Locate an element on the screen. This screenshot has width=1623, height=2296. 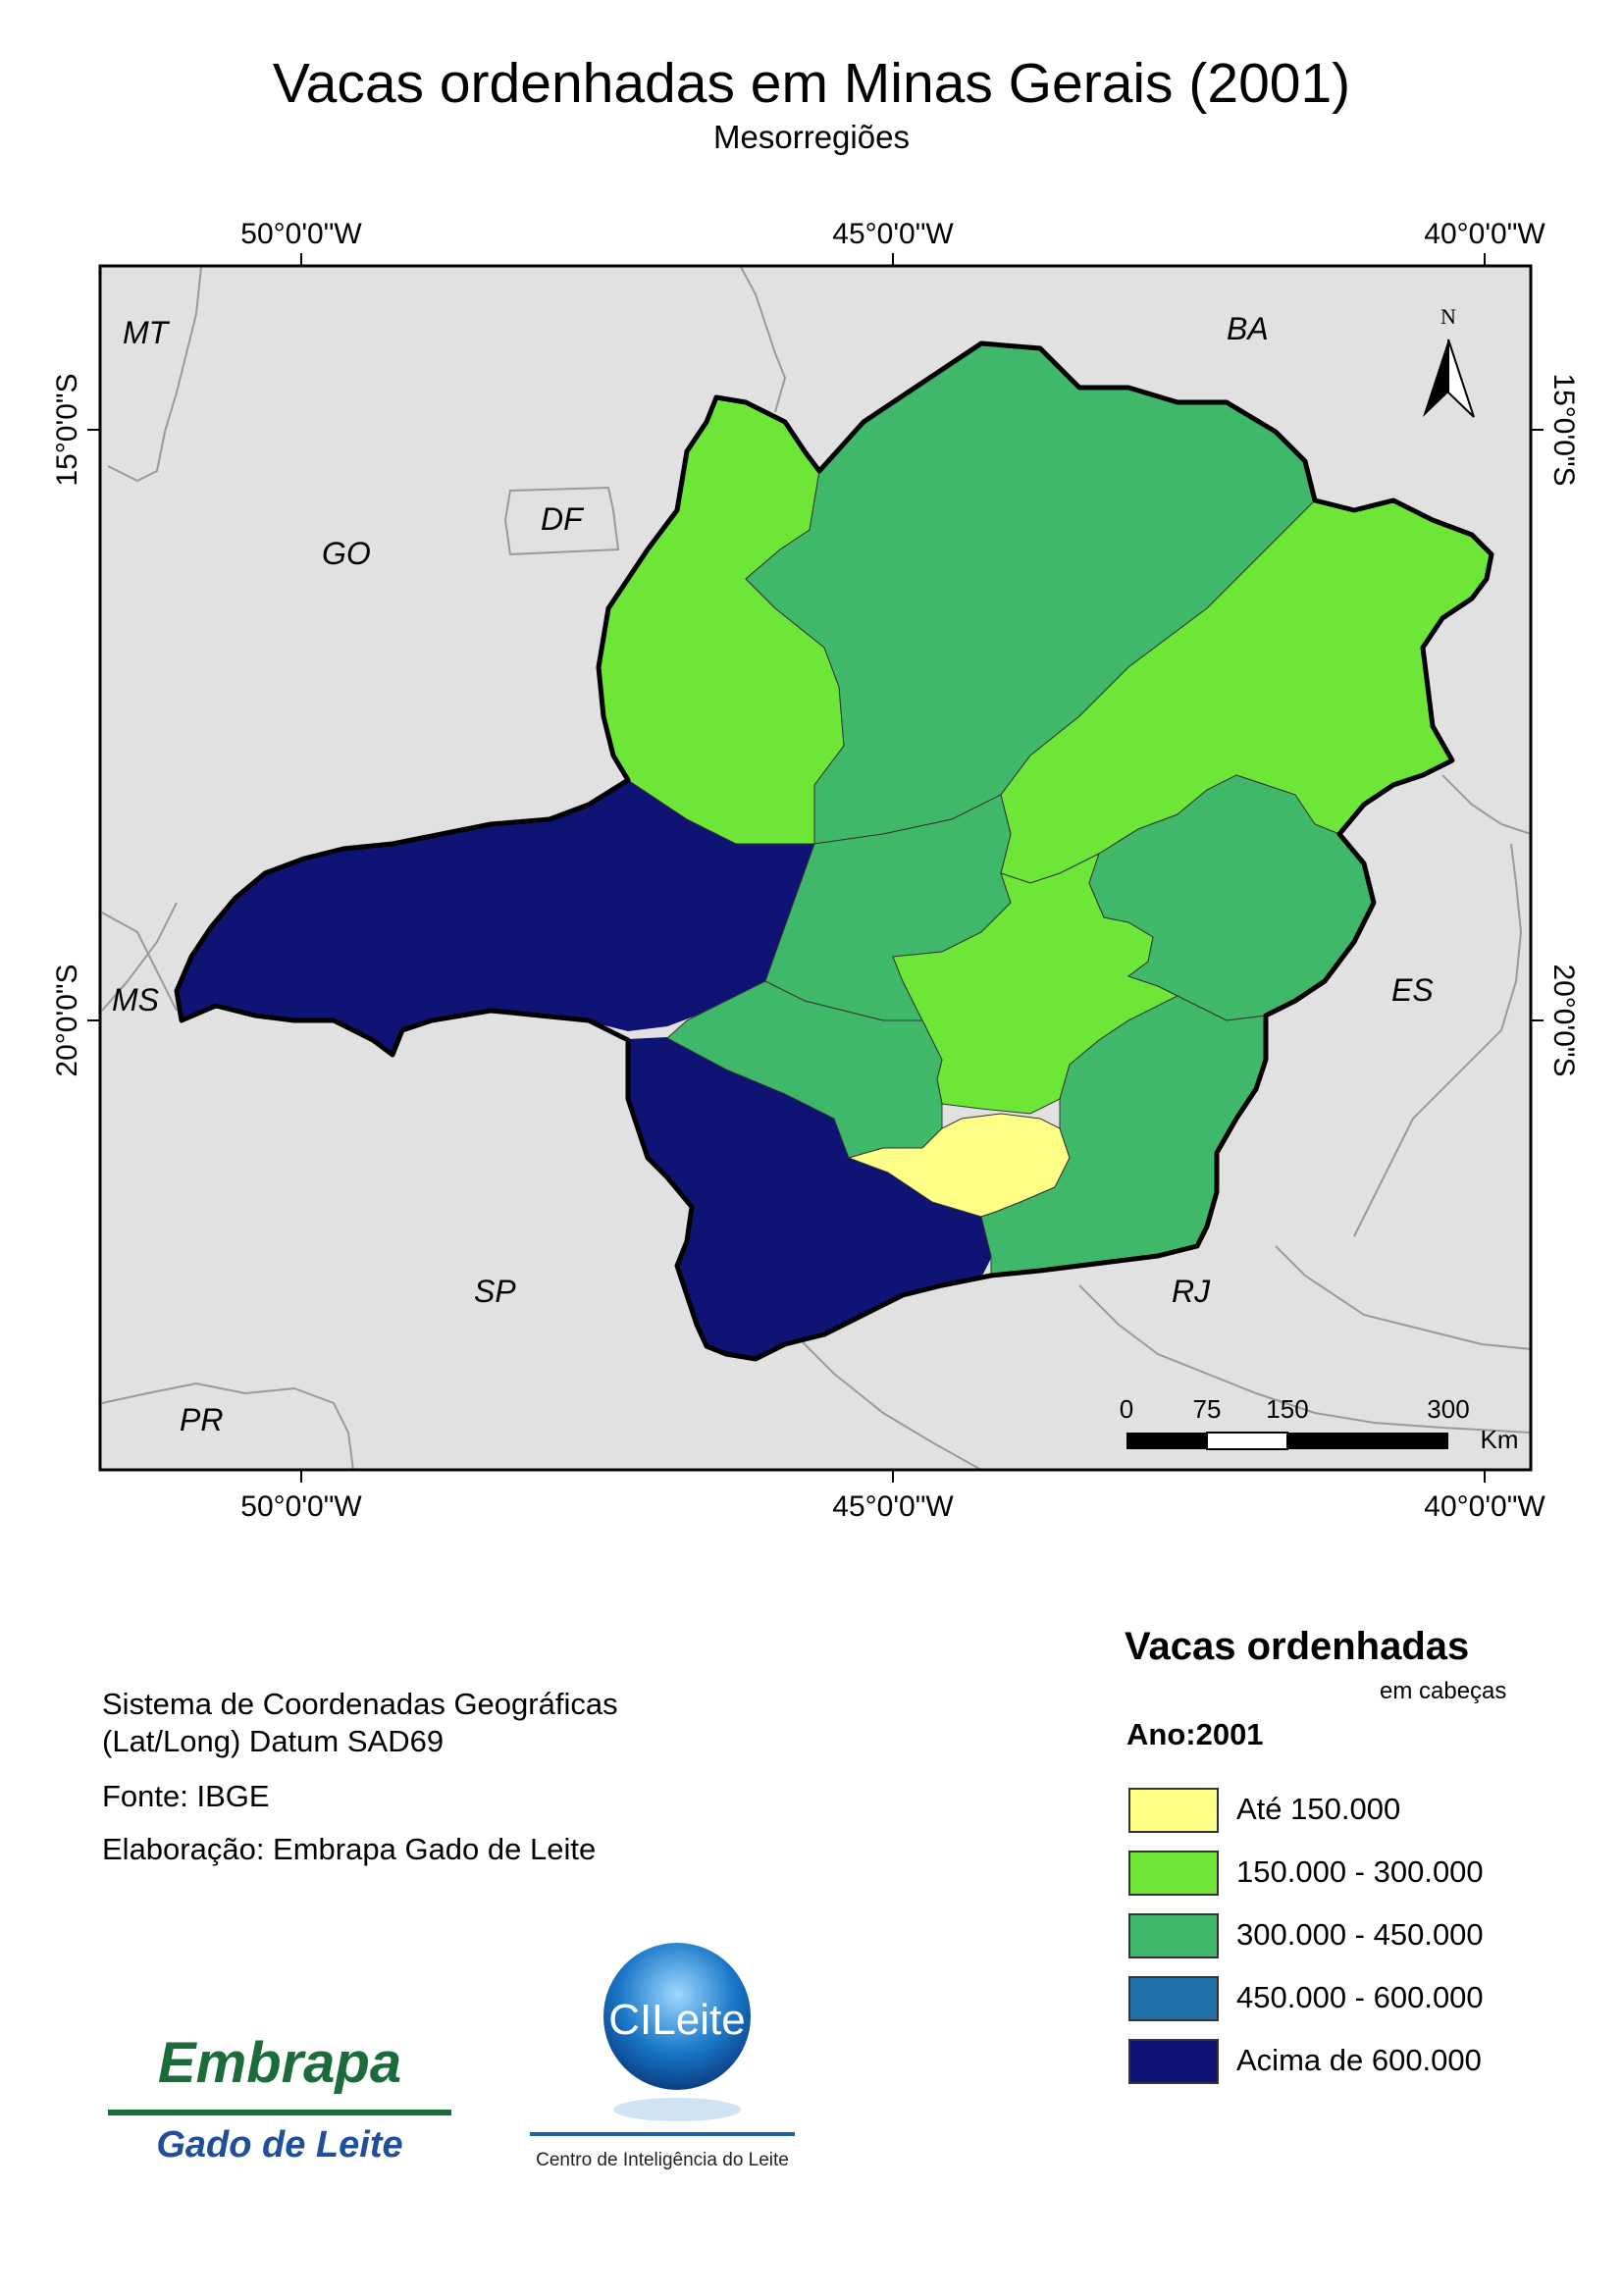
state-label-mt: MT is located at coordinates (147, 332).